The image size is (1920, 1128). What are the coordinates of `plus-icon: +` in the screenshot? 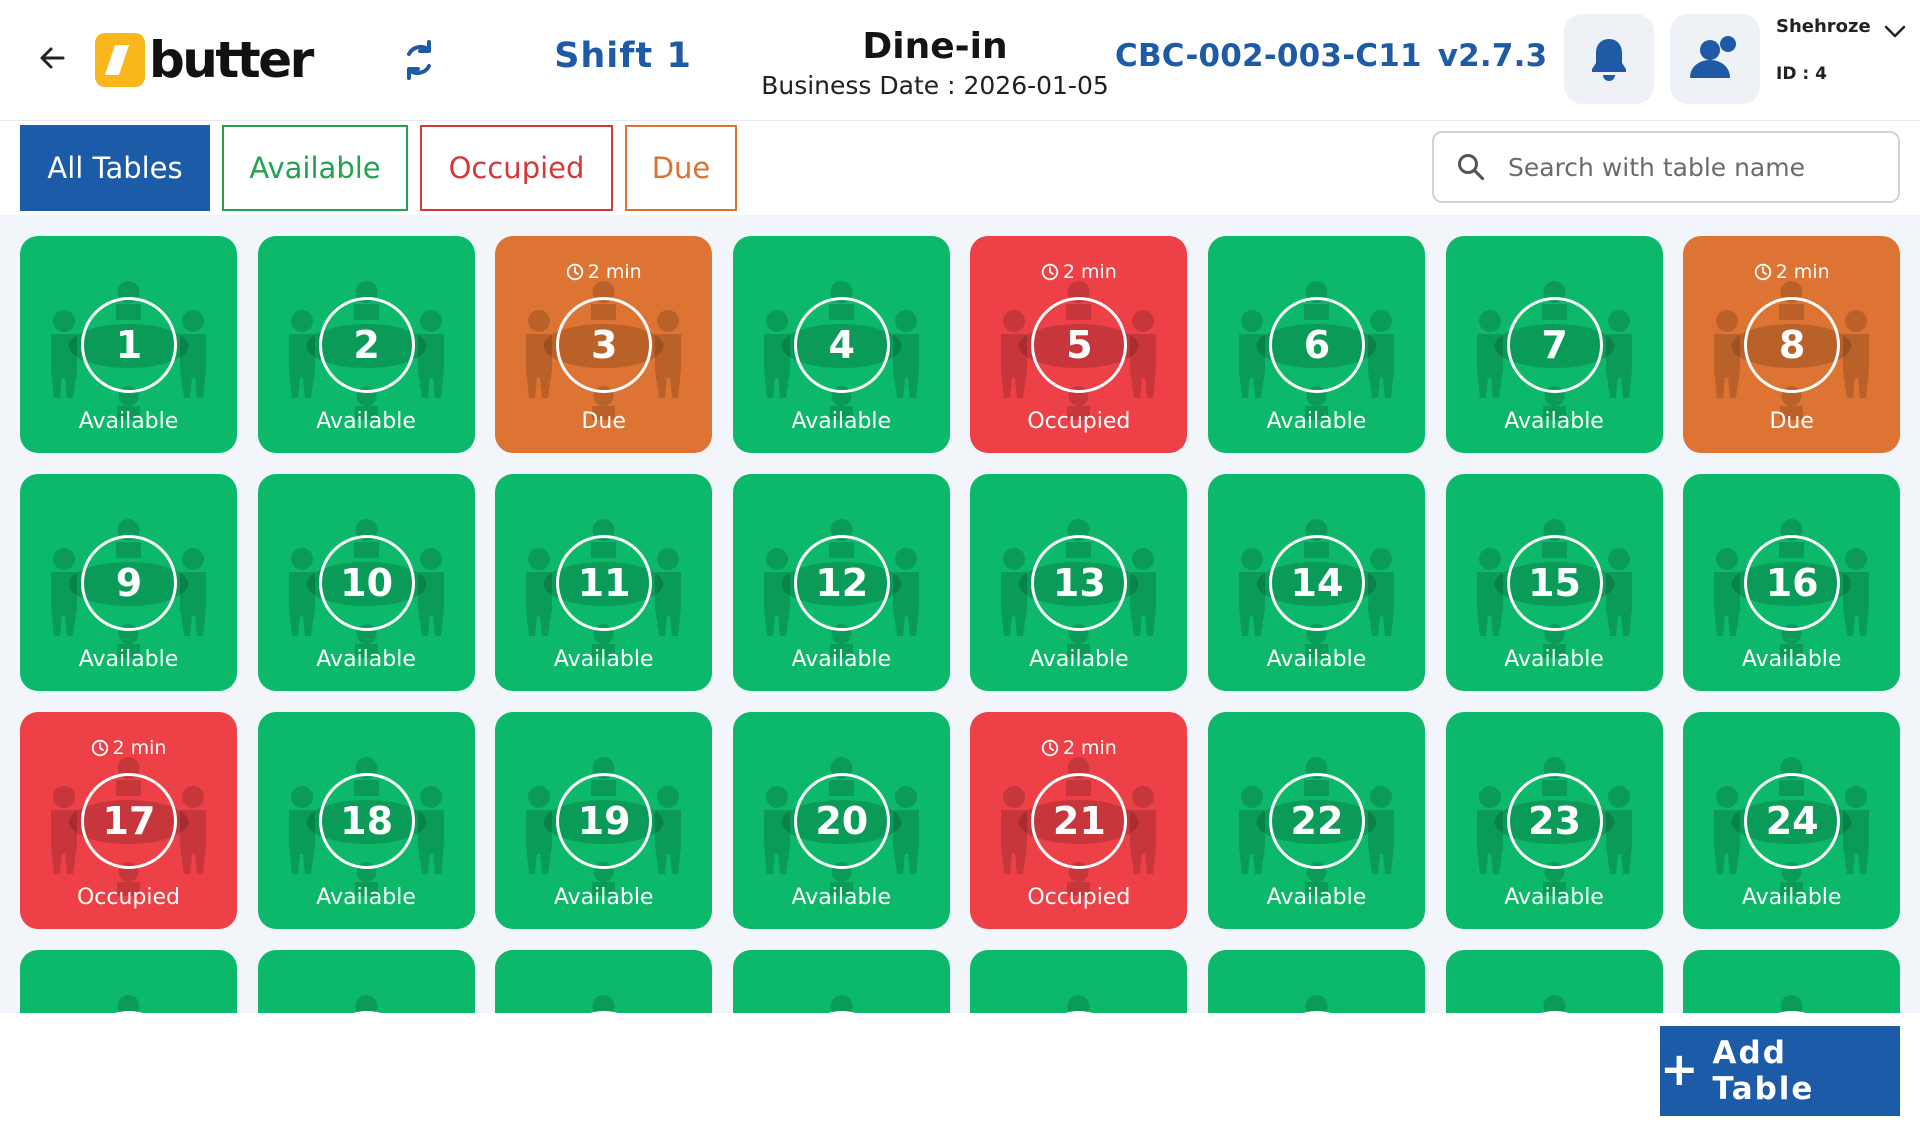 It's located at (1679, 1069).